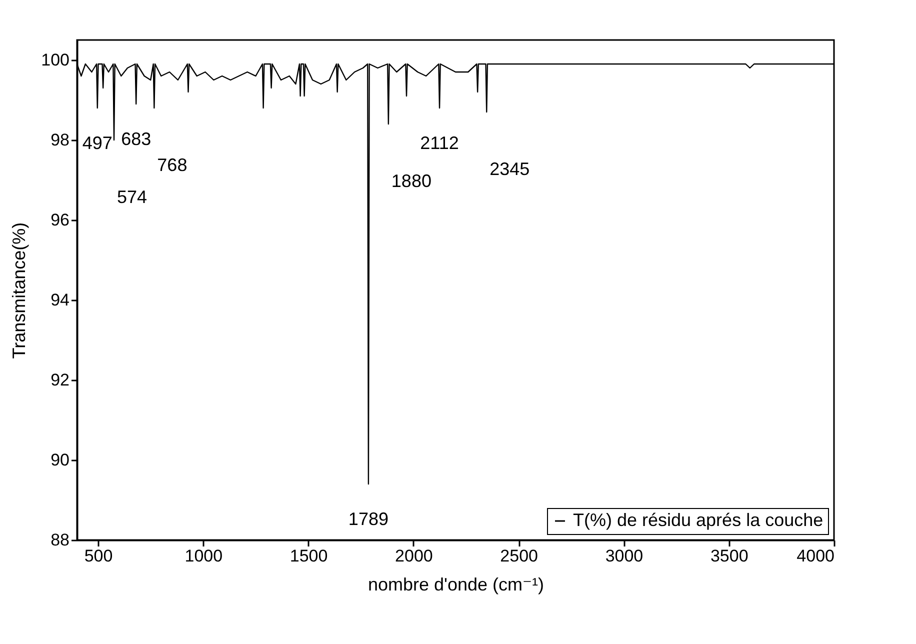 The width and height of the screenshot is (916, 644). Describe the element at coordinates (414, 556) in the screenshot. I see `x-tick-label: 2000` at that location.